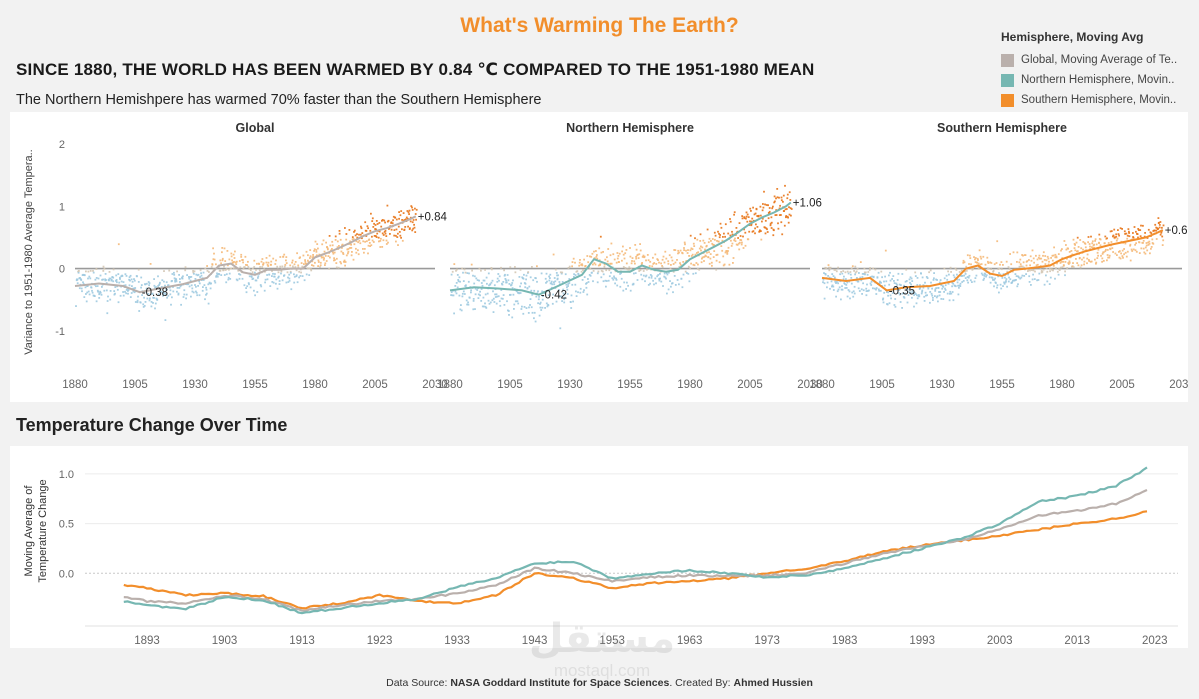 The image size is (1199, 699). I want to click on y-tick-label: 0, so click(62, 270).